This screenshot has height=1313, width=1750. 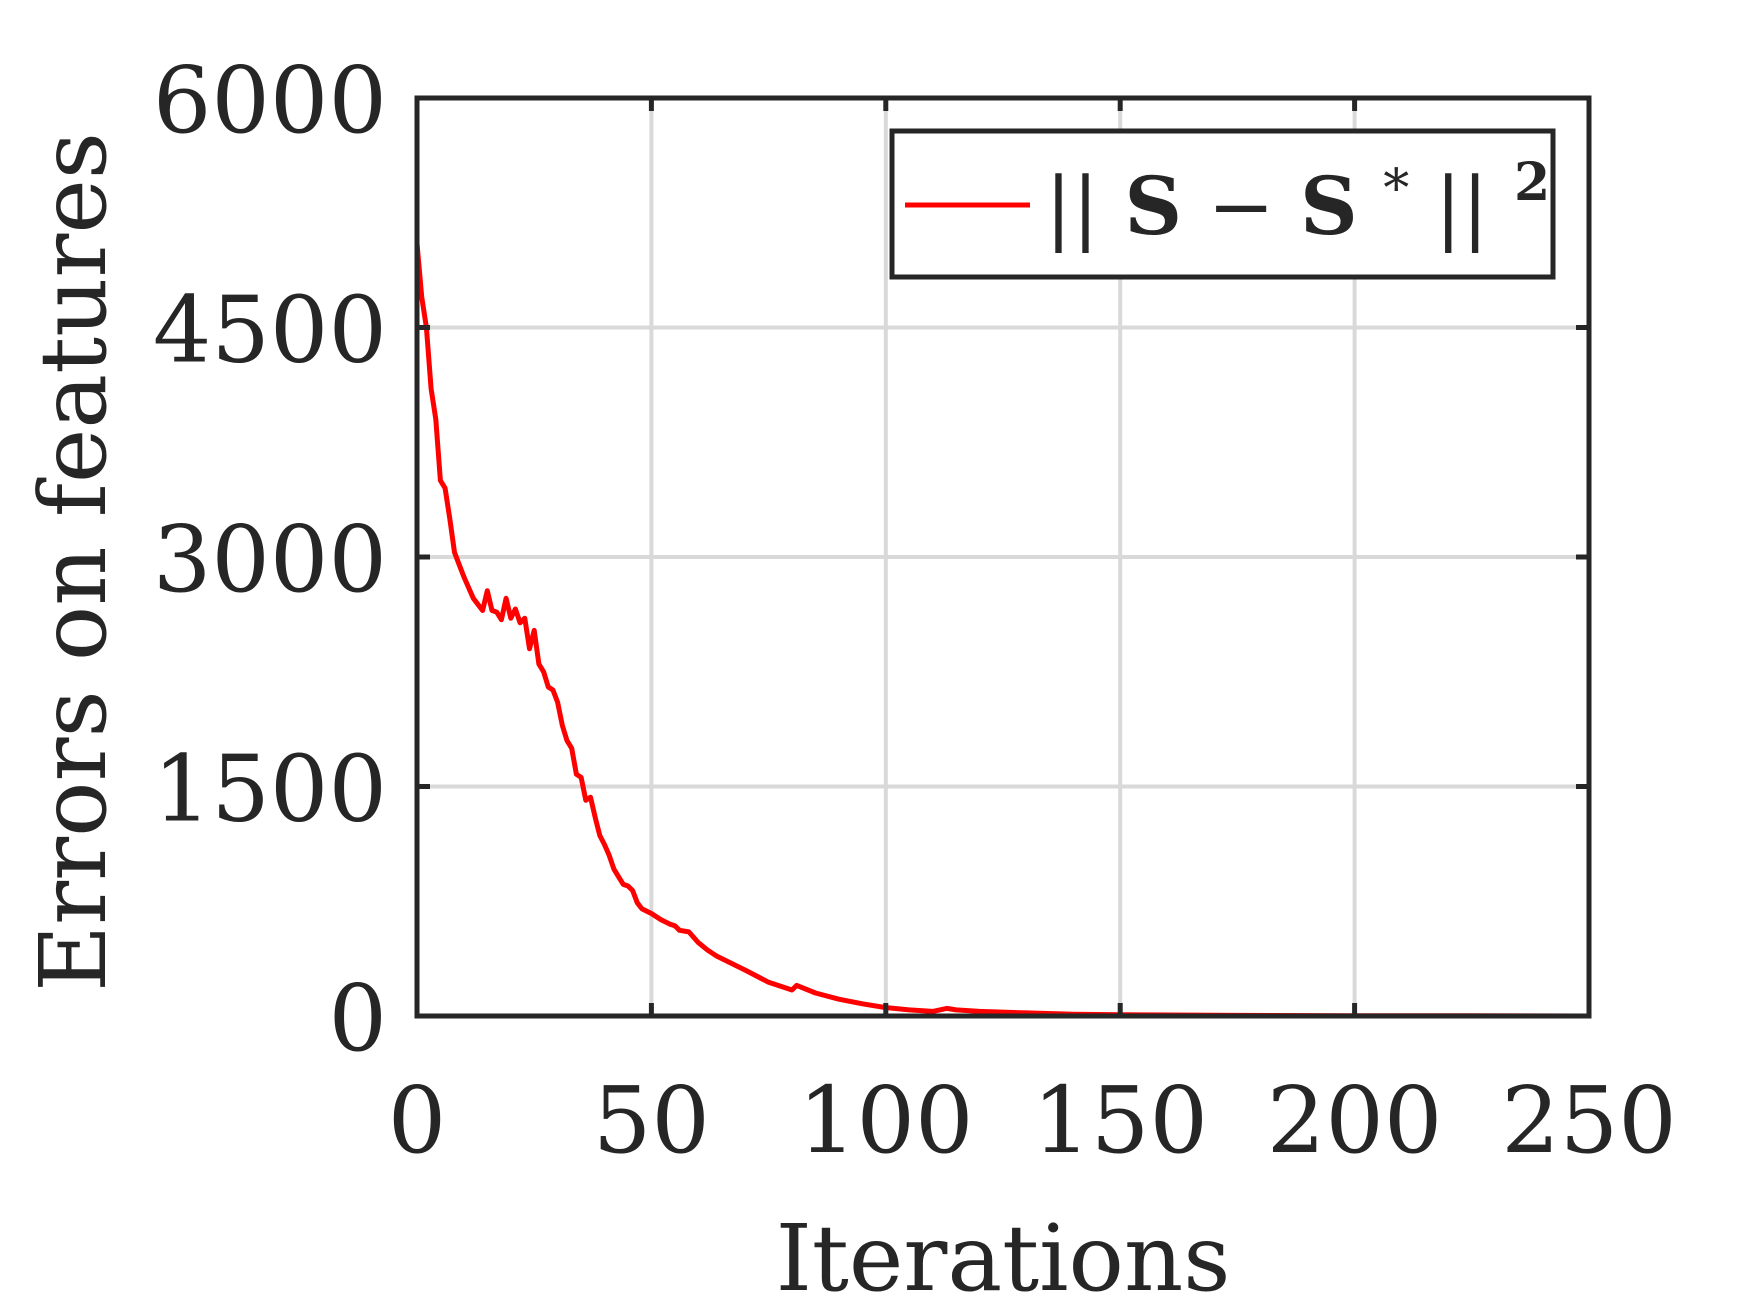 I want to click on legend-power: 2, so click(x=1532, y=182).